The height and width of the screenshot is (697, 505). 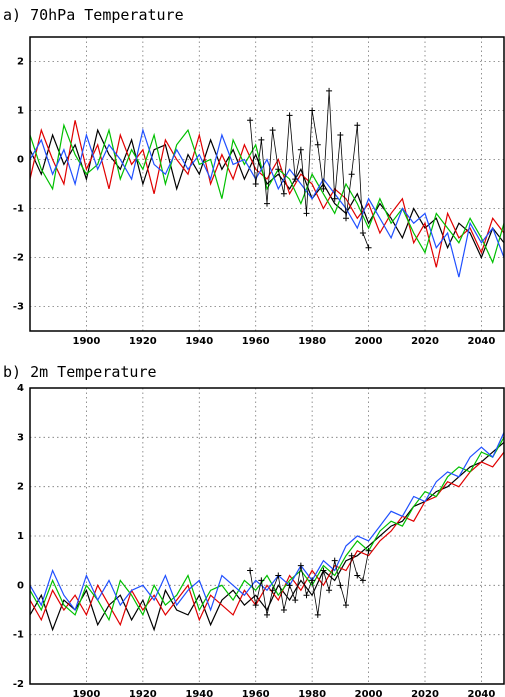 What do you see at coordinates (93, 15) in the screenshot?
I see `chart-title: a) 70hPa Temperature` at bounding box center [93, 15].